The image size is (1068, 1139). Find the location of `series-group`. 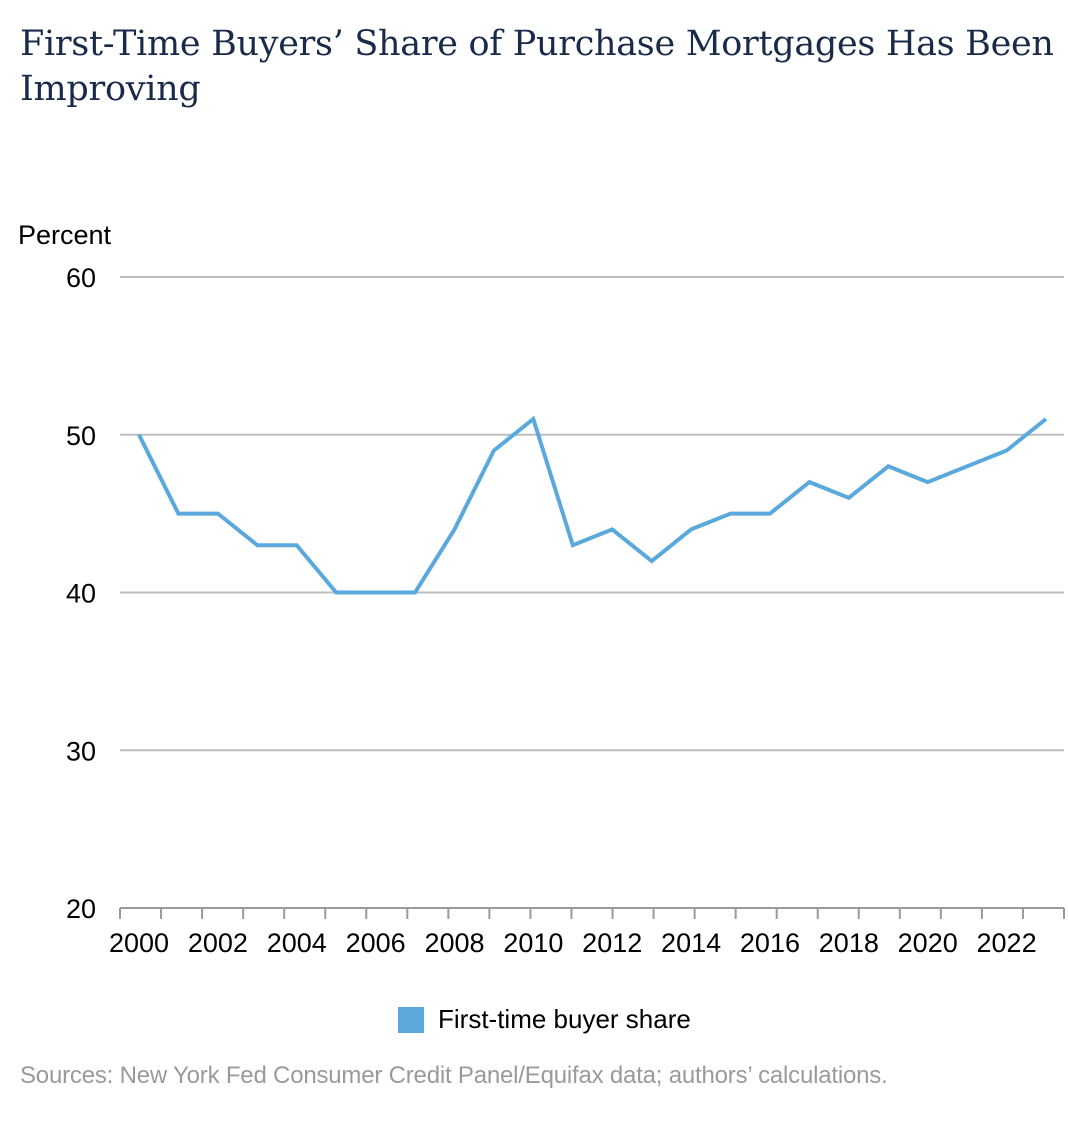

series-group is located at coordinates (592, 506).